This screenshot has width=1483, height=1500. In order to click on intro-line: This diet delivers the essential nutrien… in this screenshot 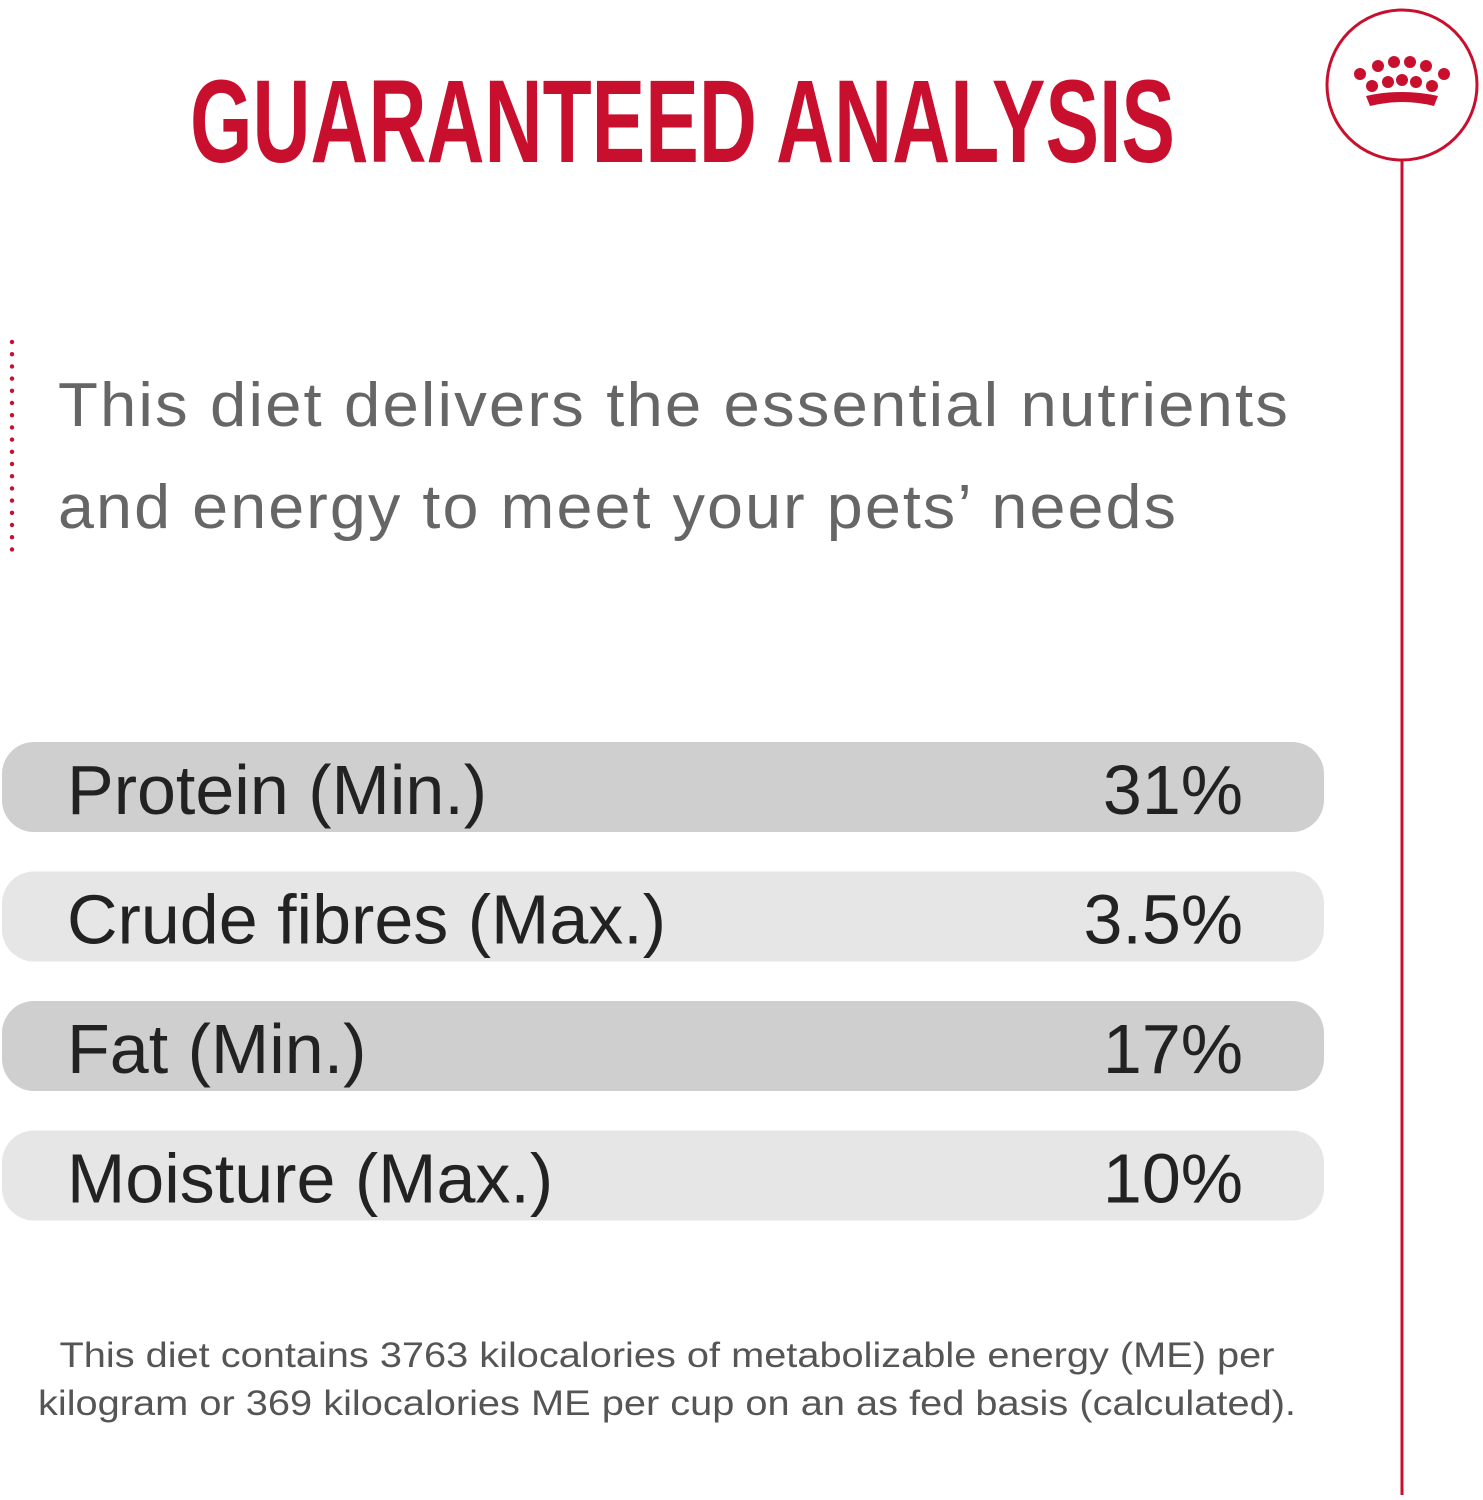, I will do `click(674, 405)`.